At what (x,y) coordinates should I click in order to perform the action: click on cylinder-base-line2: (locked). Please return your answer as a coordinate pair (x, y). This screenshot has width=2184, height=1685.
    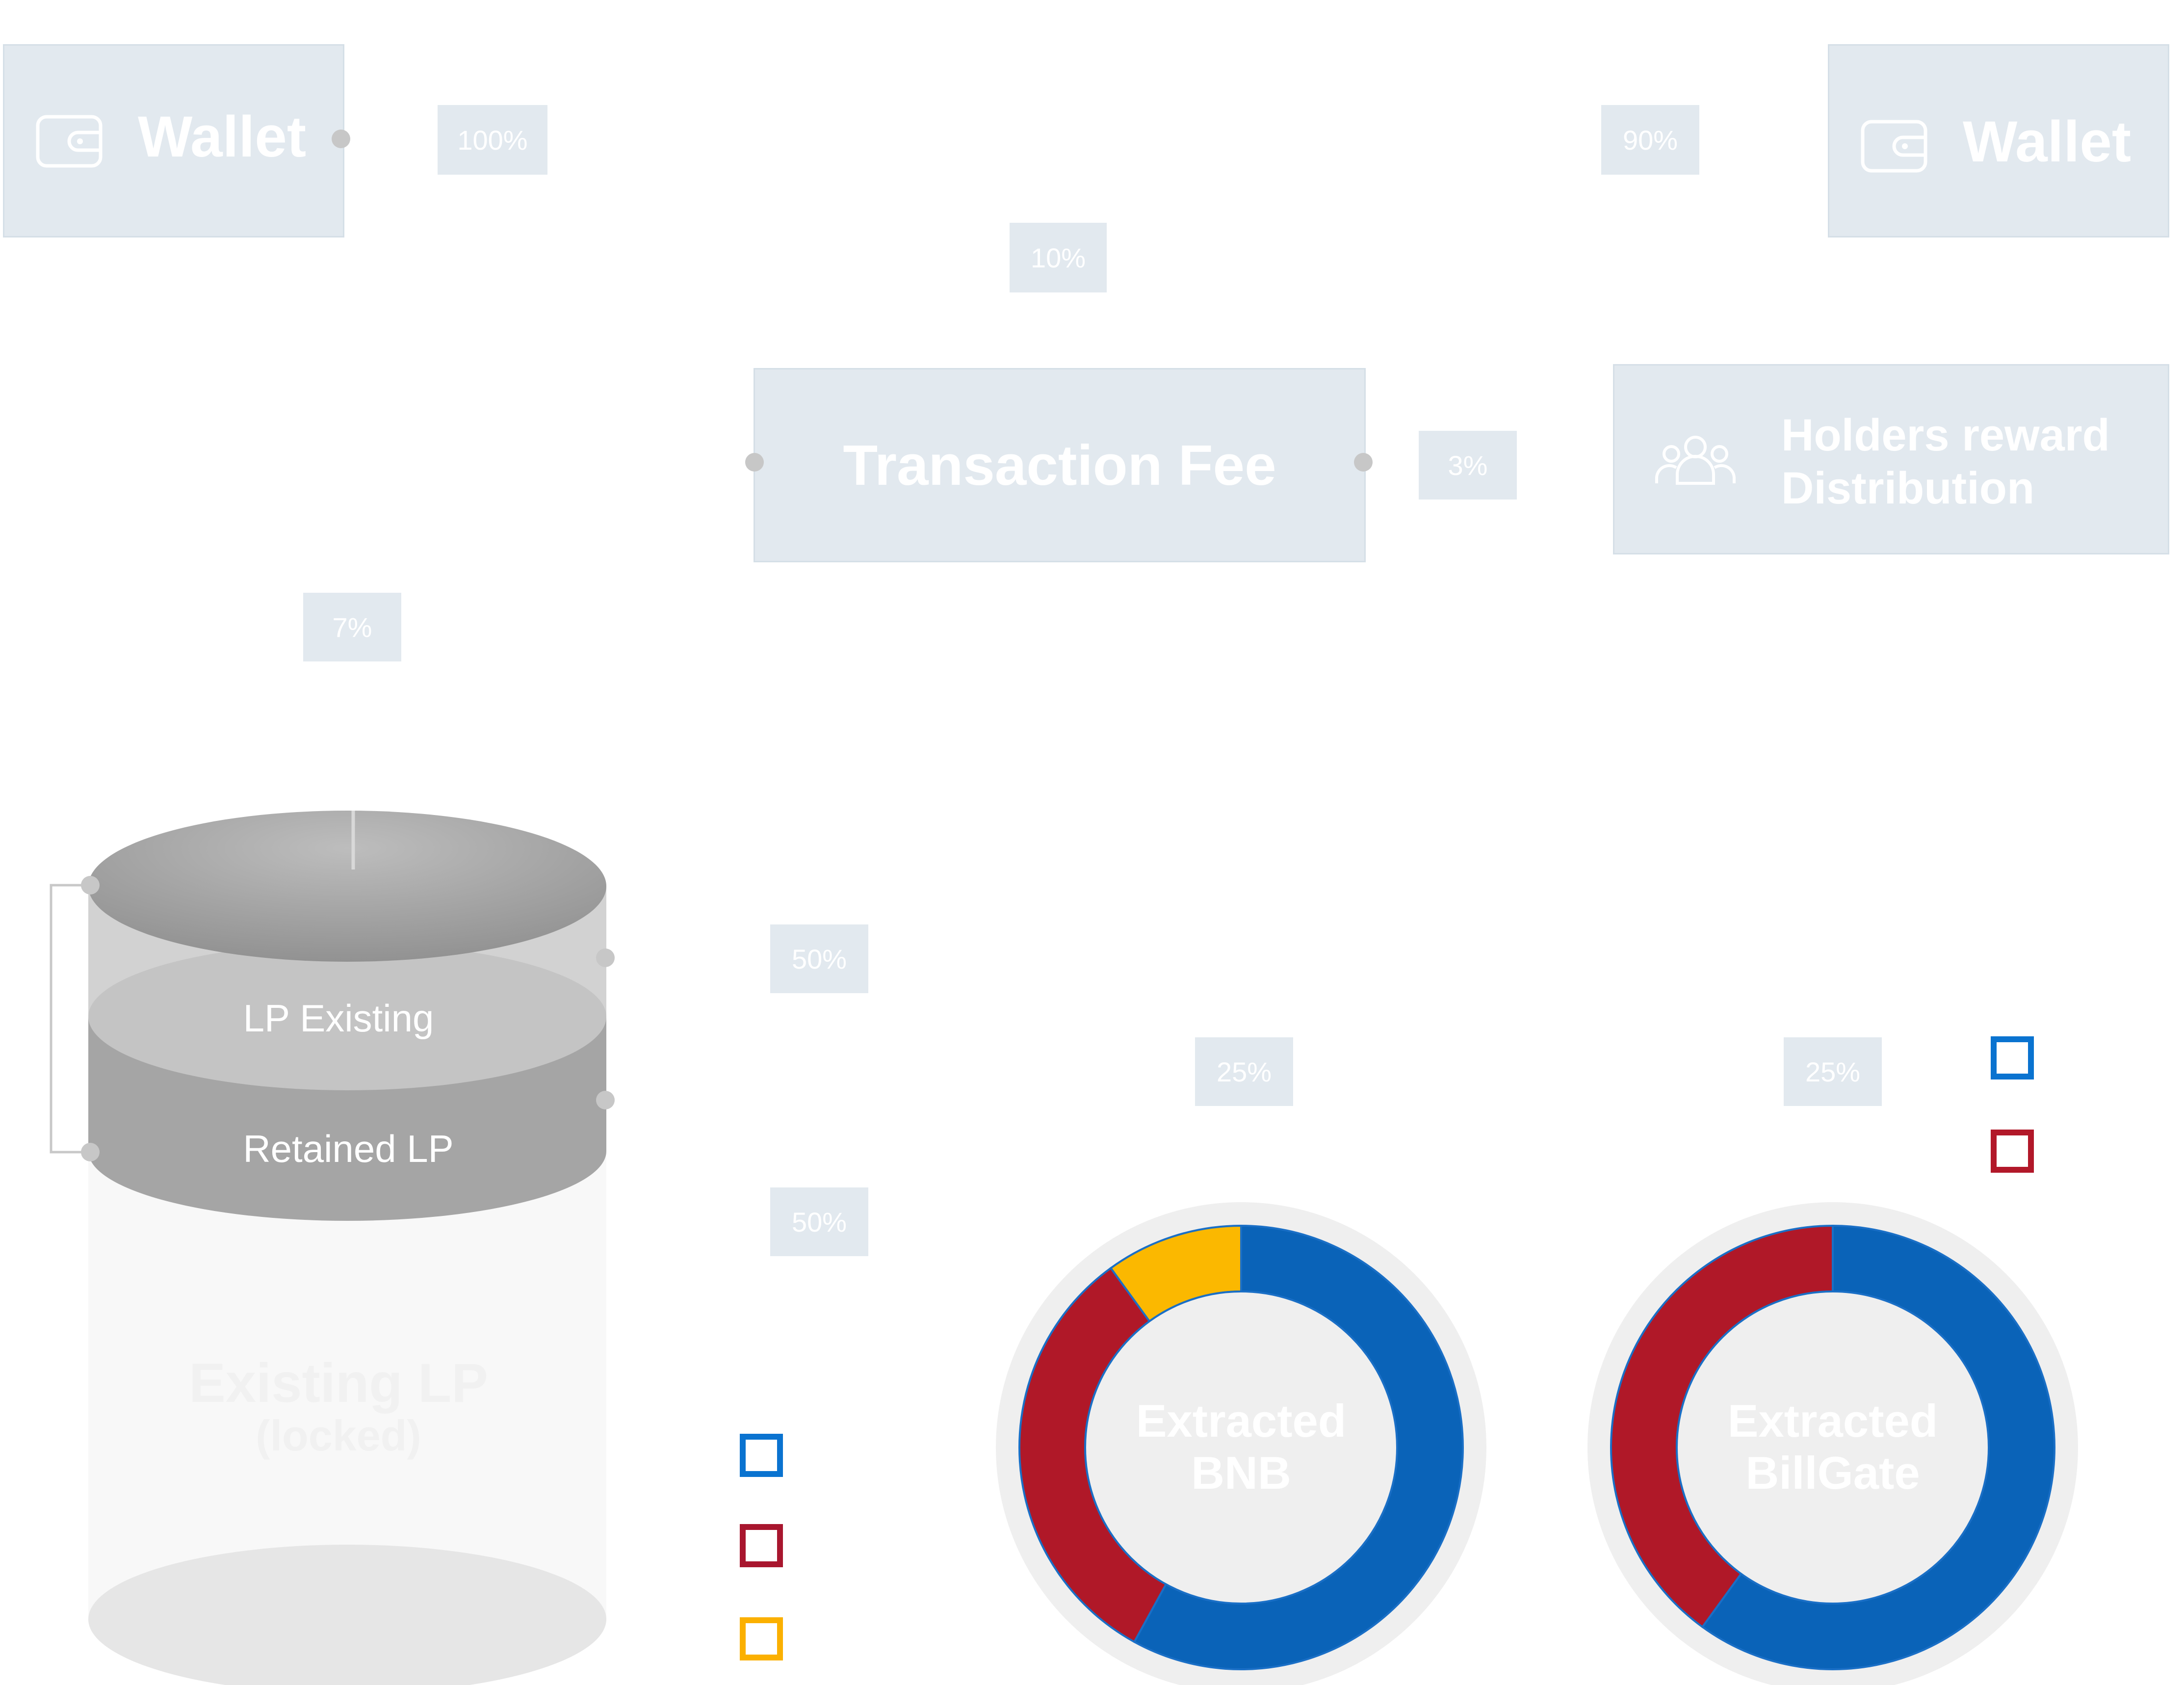
    Looking at the image, I should click on (338, 1435).